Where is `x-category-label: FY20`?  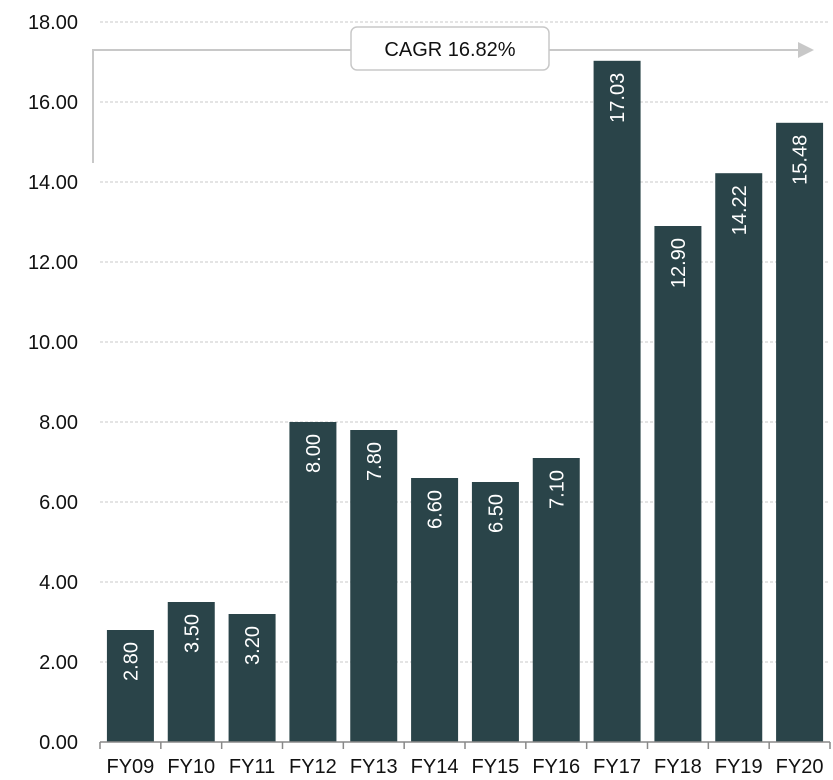 x-category-label: FY20 is located at coordinates (800, 767).